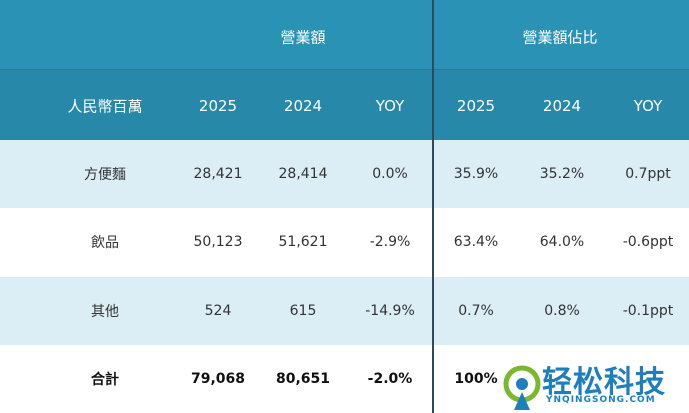 The width and height of the screenshot is (689, 413). What do you see at coordinates (560, 37) in the screenshot?
I see `group-header: 營業額佔比` at bounding box center [560, 37].